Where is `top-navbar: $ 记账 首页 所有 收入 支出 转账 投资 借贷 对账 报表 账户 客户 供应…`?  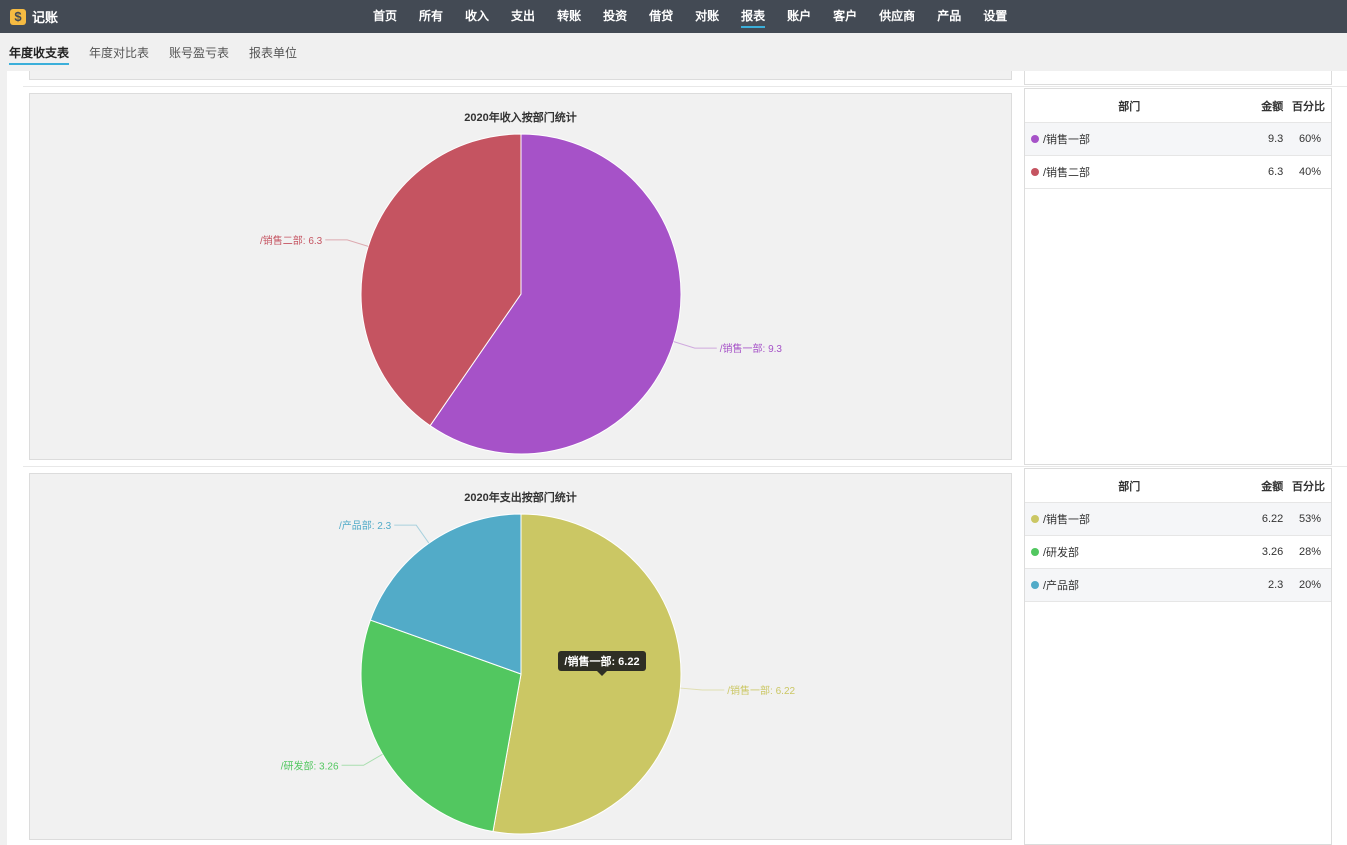
top-navbar: $ 记账 首页 所有 收入 支出 转账 投资 借贷 对账 报表 账户 客户 供应… is located at coordinates (673, 16).